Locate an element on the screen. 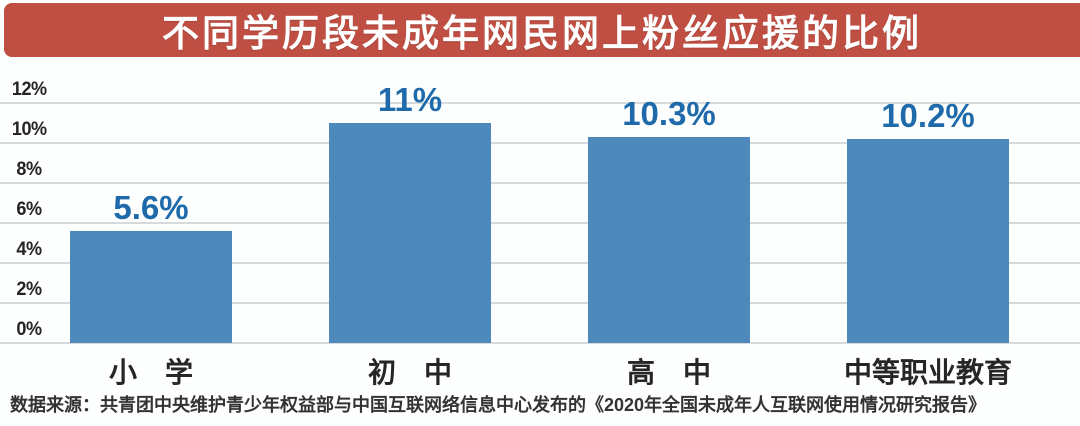 The width and height of the screenshot is (1080, 426). bar-value-label: 10.2% is located at coordinates (928, 115).